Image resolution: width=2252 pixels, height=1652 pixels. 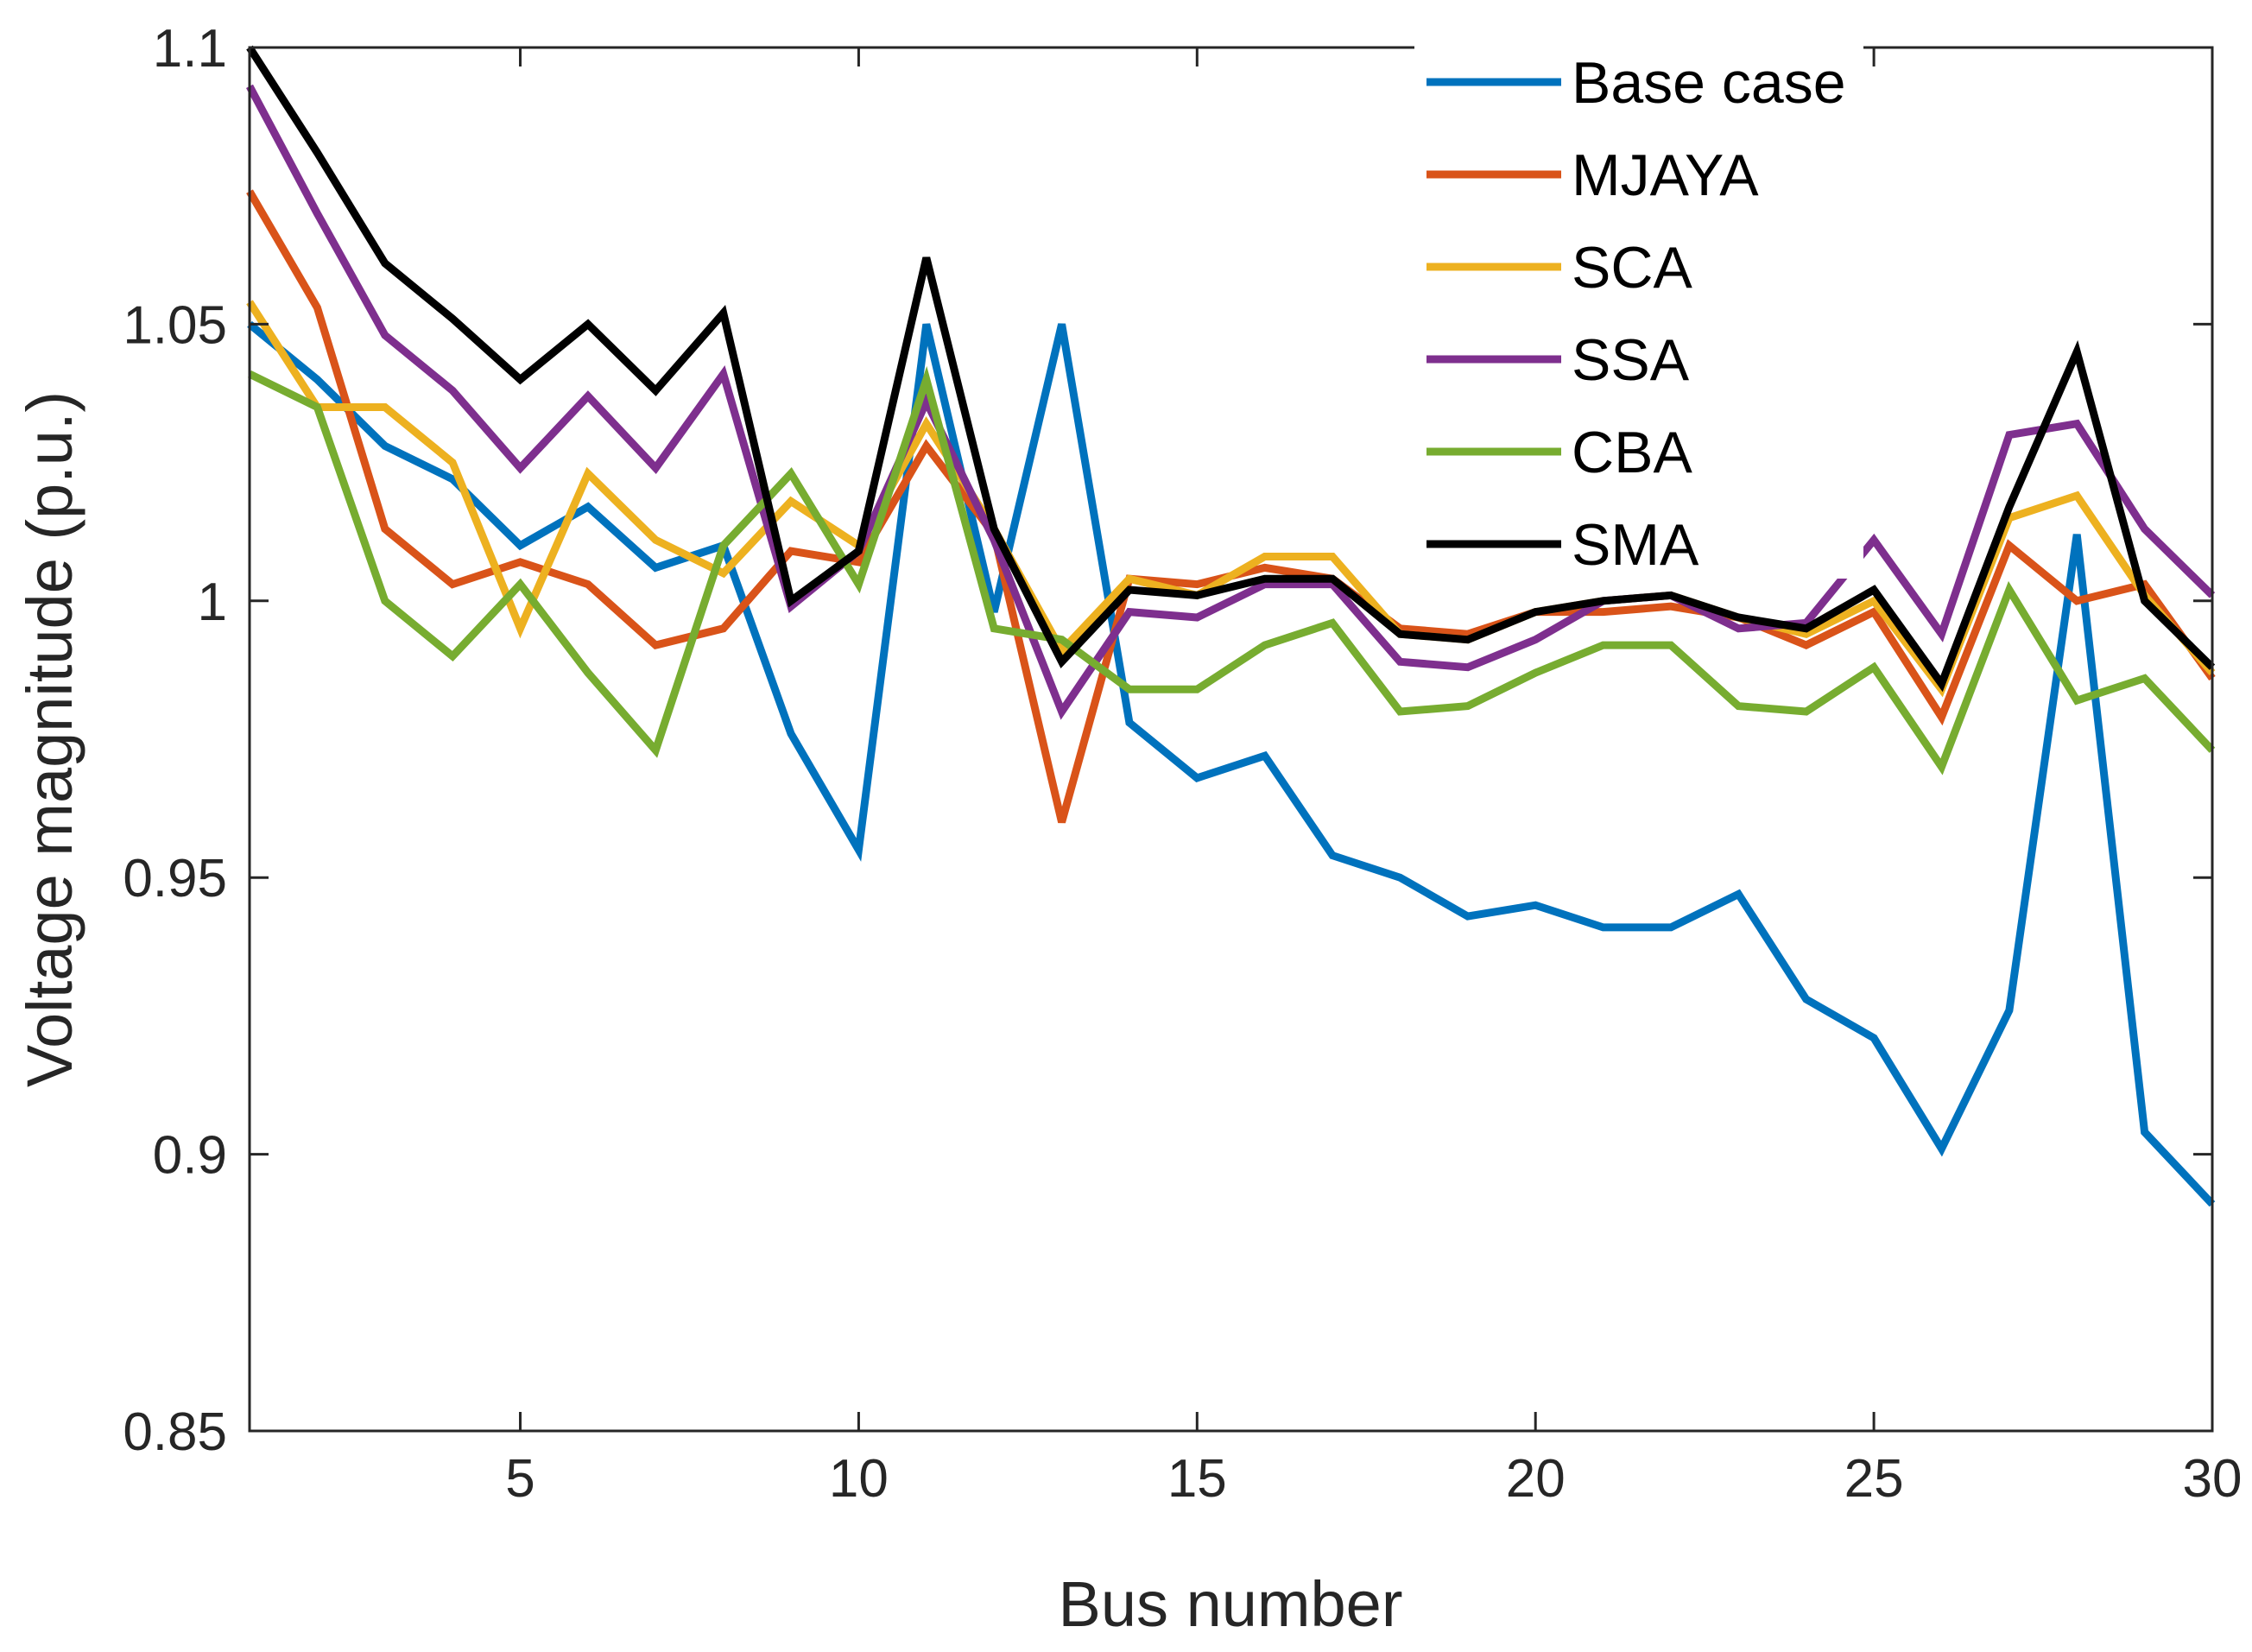 What do you see at coordinates (1632, 268) in the screenshot?
I see `legend-label-sca: SCA` at bounding box center [1632, 268].